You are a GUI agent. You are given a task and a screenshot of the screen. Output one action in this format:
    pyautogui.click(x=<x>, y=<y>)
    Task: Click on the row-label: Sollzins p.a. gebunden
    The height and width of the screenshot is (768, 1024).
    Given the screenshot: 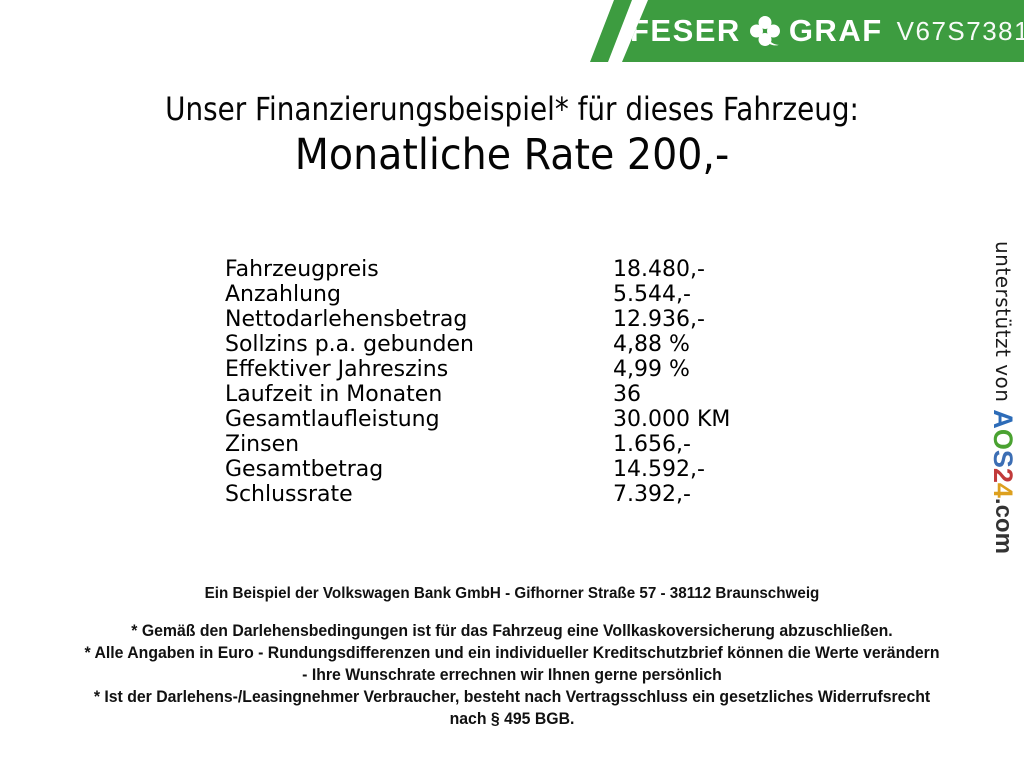 What is the action you would take?
    pyautogui.click(x=349, y=344)
    